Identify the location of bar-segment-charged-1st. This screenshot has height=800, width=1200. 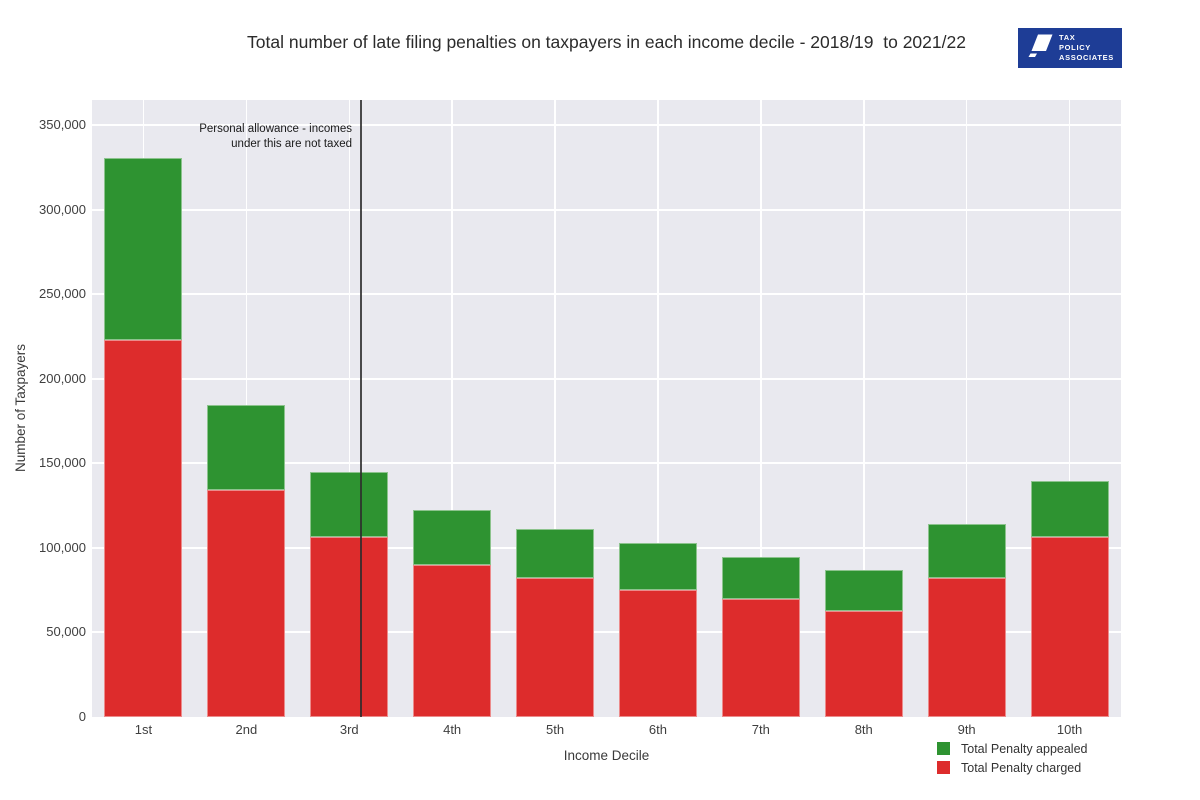
(143, 528).